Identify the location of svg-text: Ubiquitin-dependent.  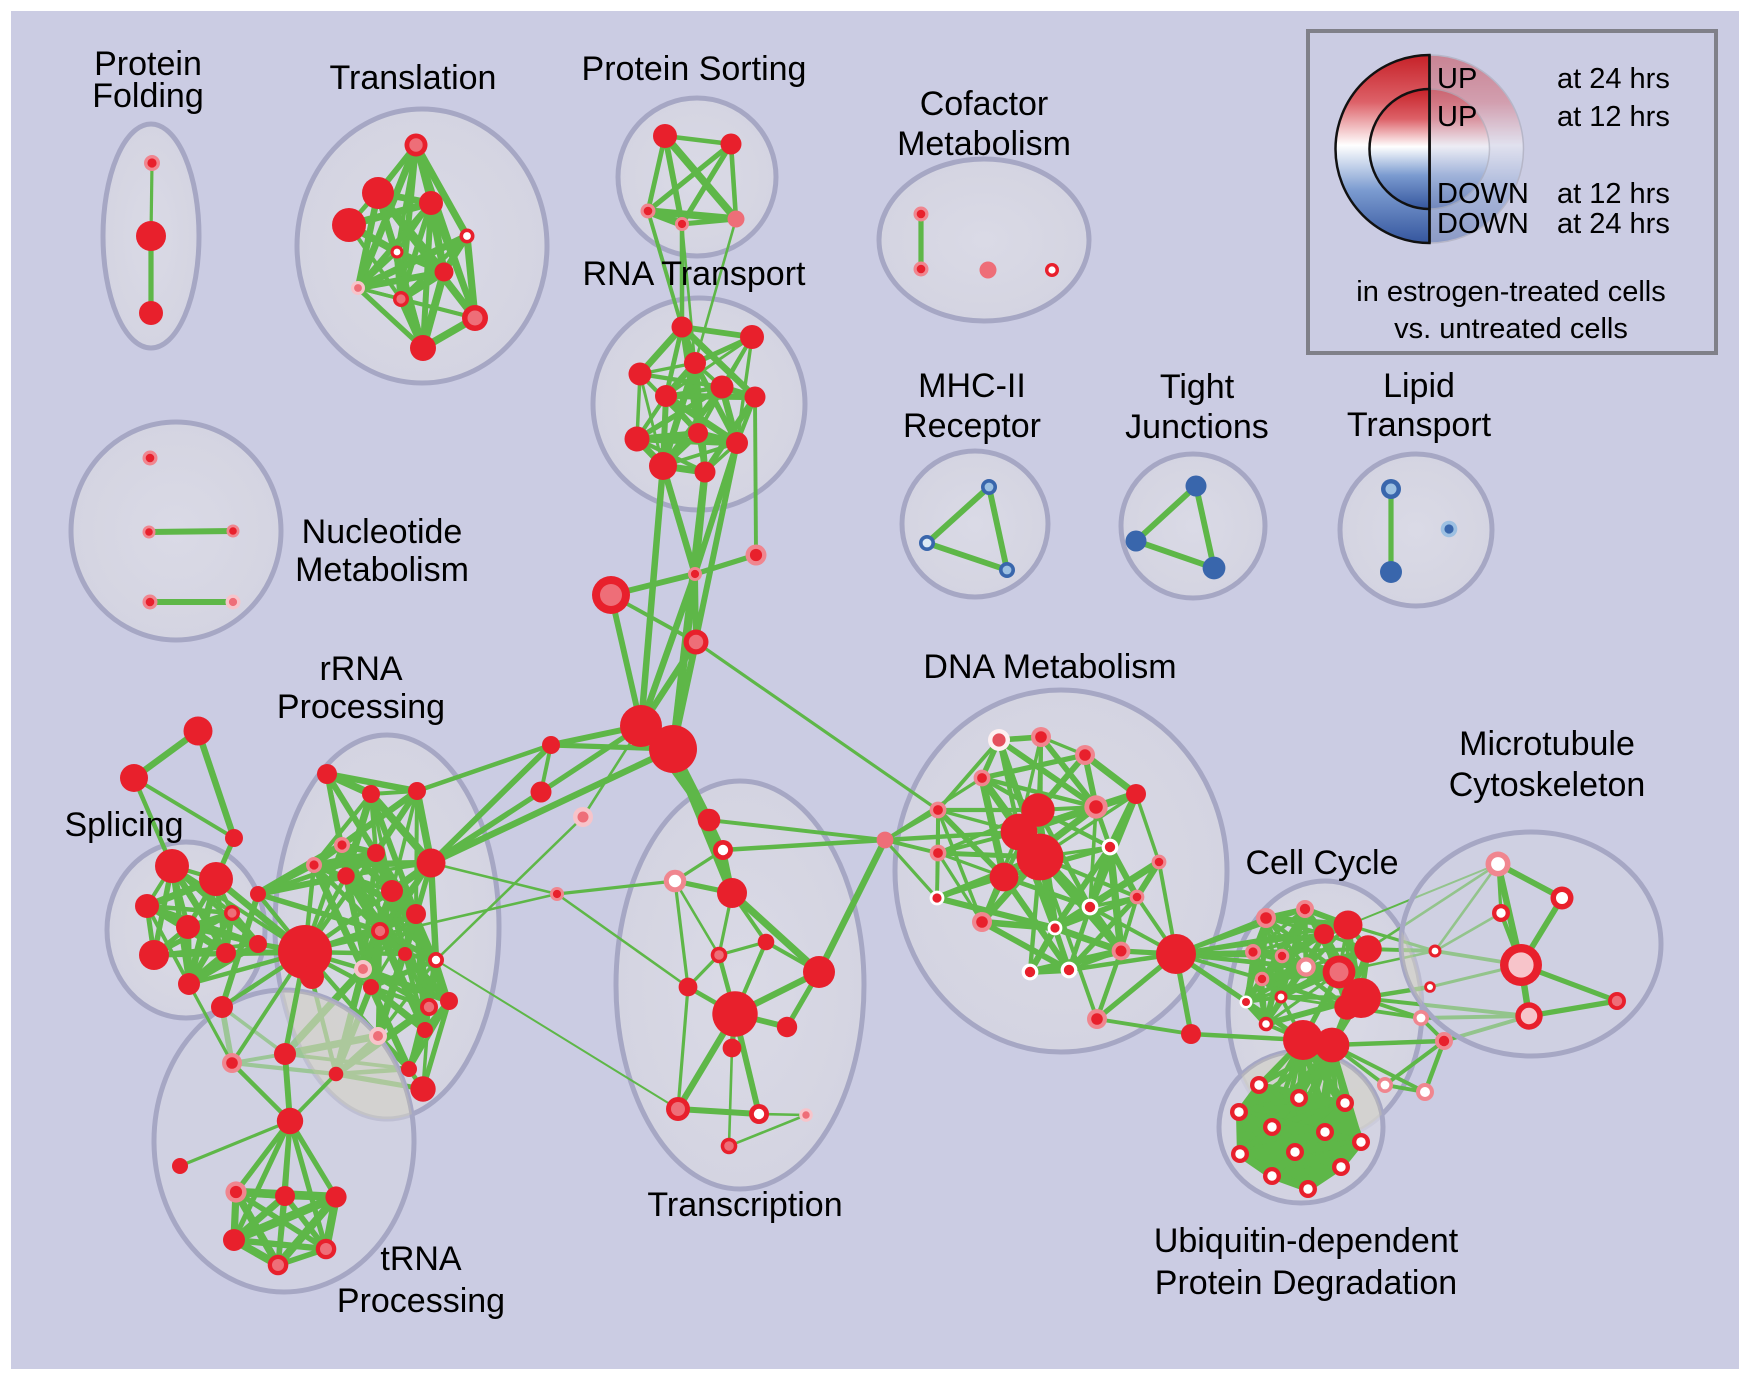
(1306, 1241).